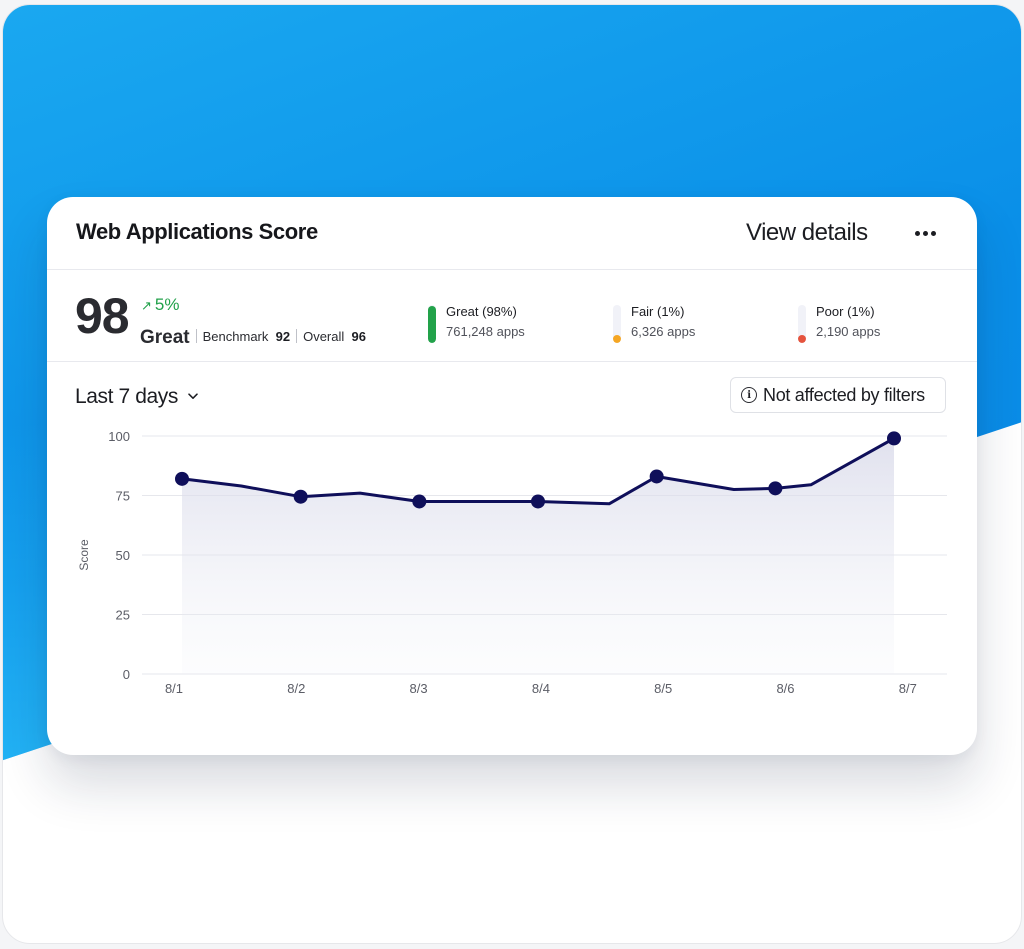 The image size is (1024, 949). I want to click on x-tick-label: 8/4, so click(541, 688).